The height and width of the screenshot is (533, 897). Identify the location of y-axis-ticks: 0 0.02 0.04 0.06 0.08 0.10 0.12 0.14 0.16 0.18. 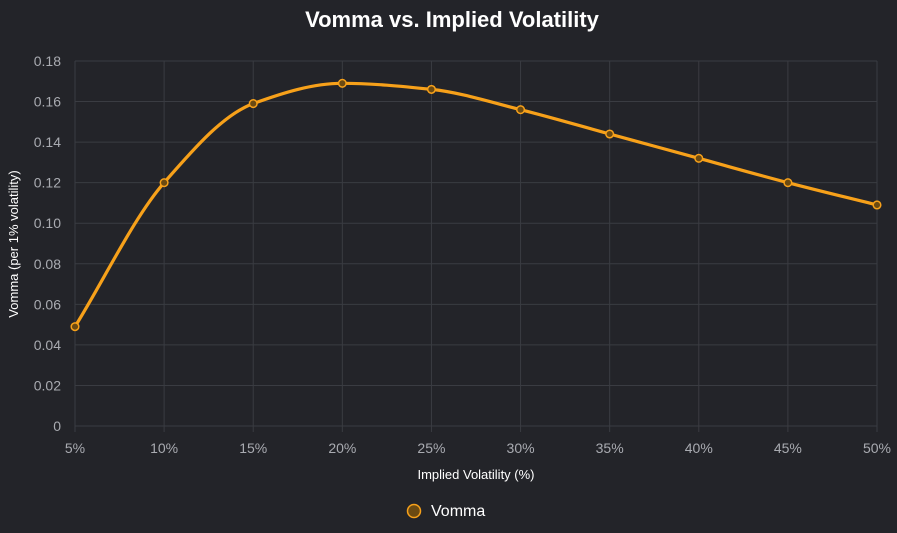
(47, 243).